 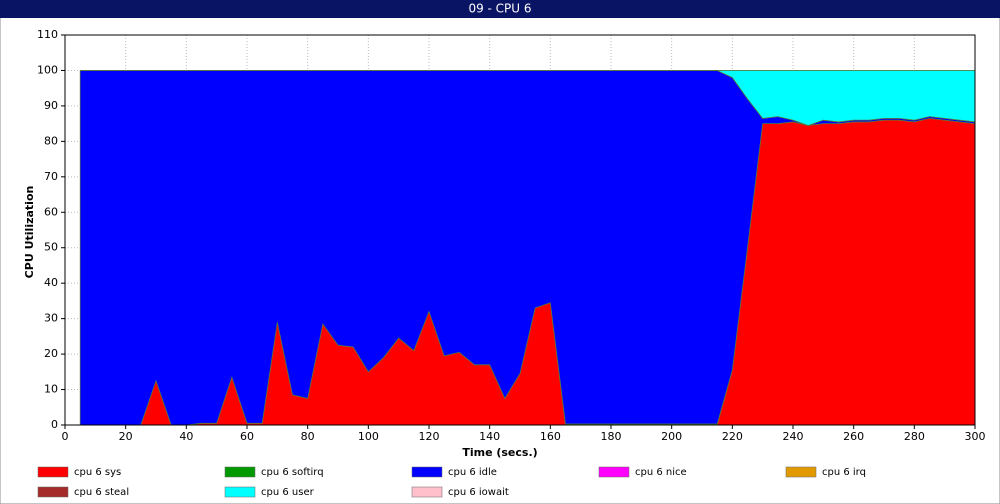 I want to click on legend-label: cpu 6 irq, so click(x=844, y=472).